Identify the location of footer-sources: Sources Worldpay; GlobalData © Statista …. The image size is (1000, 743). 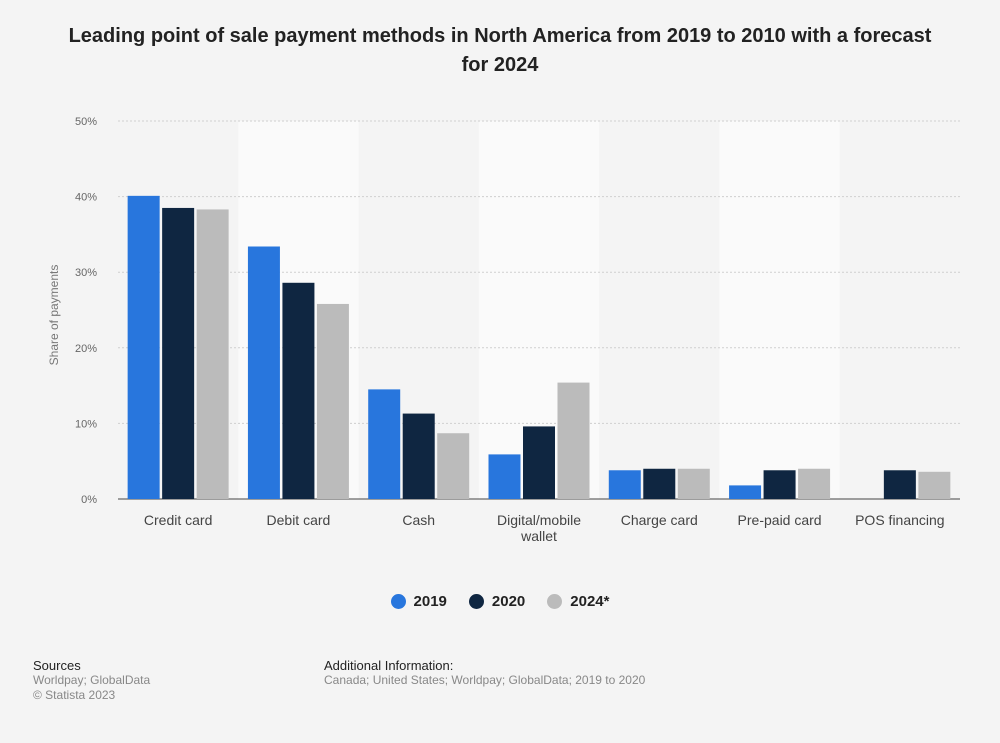
(91, 680).